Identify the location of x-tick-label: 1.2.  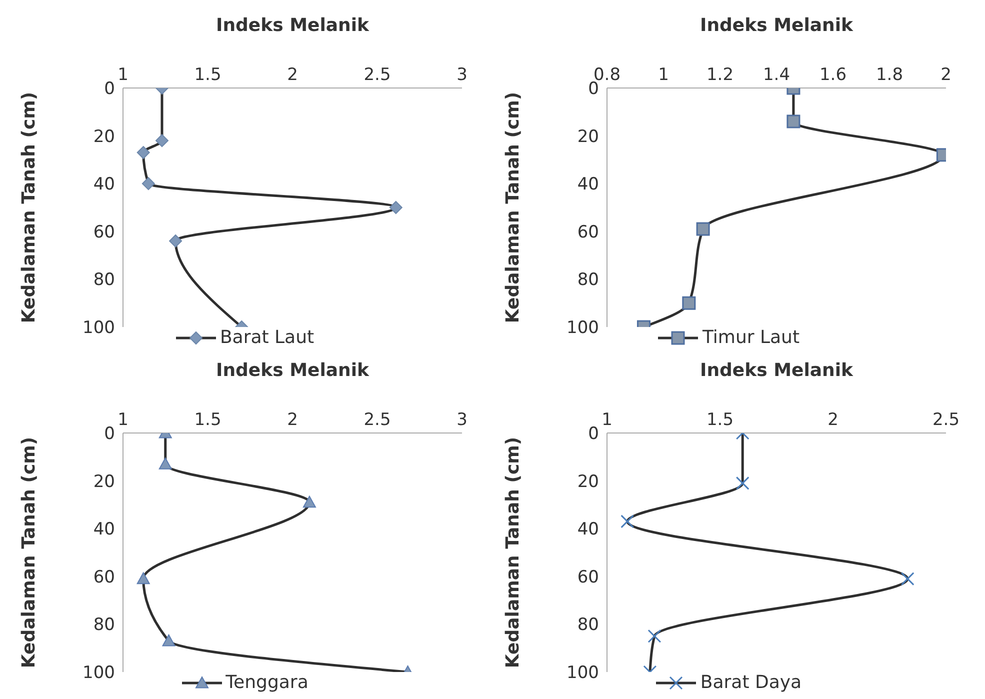
(720, 75).